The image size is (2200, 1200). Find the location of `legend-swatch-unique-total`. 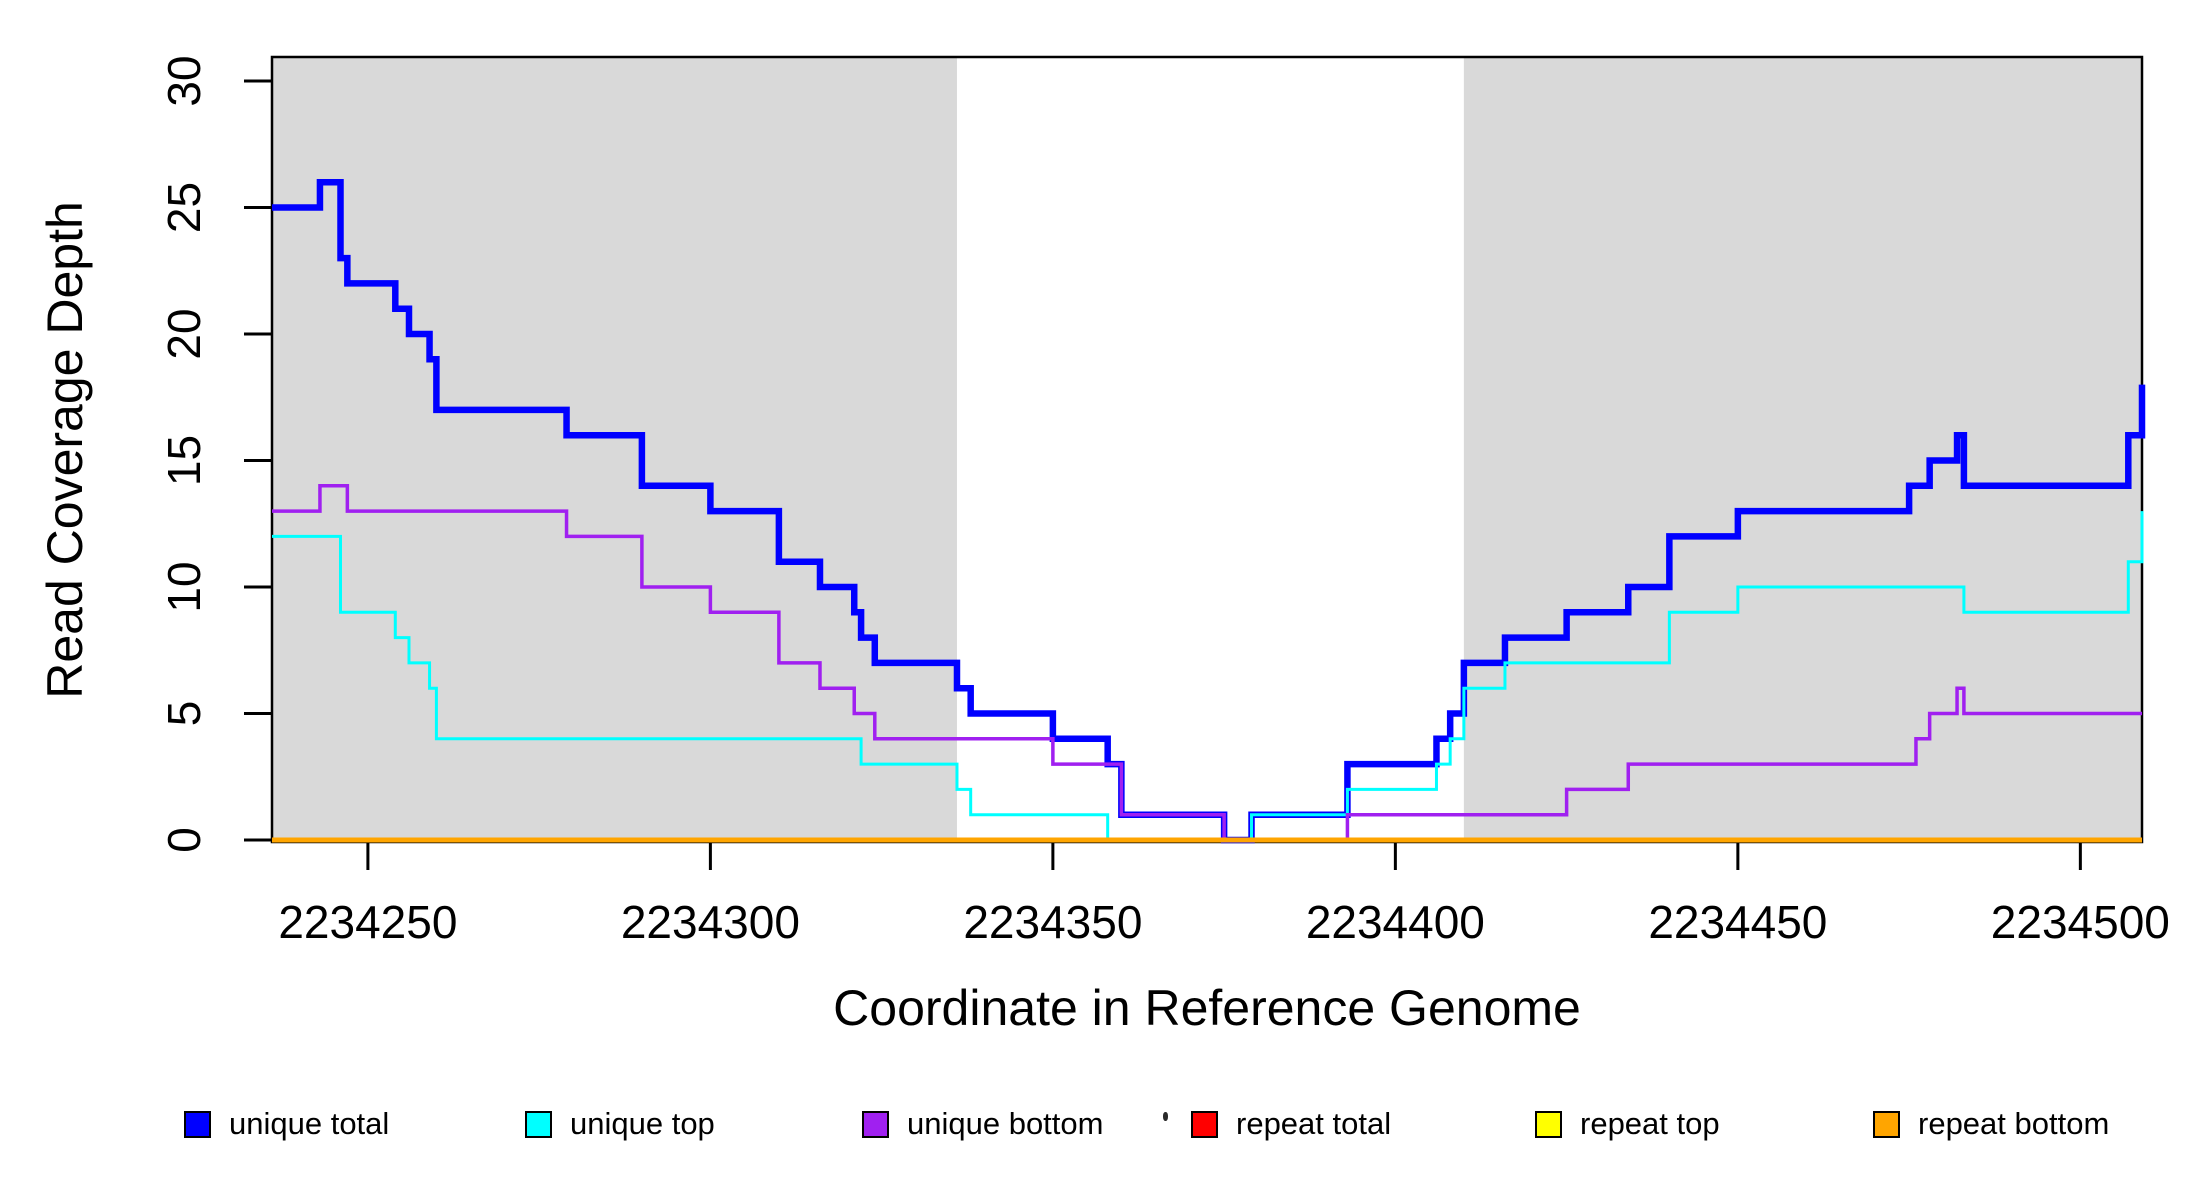

legend-swatch-unique-total is located at coordinates (197, 1124).